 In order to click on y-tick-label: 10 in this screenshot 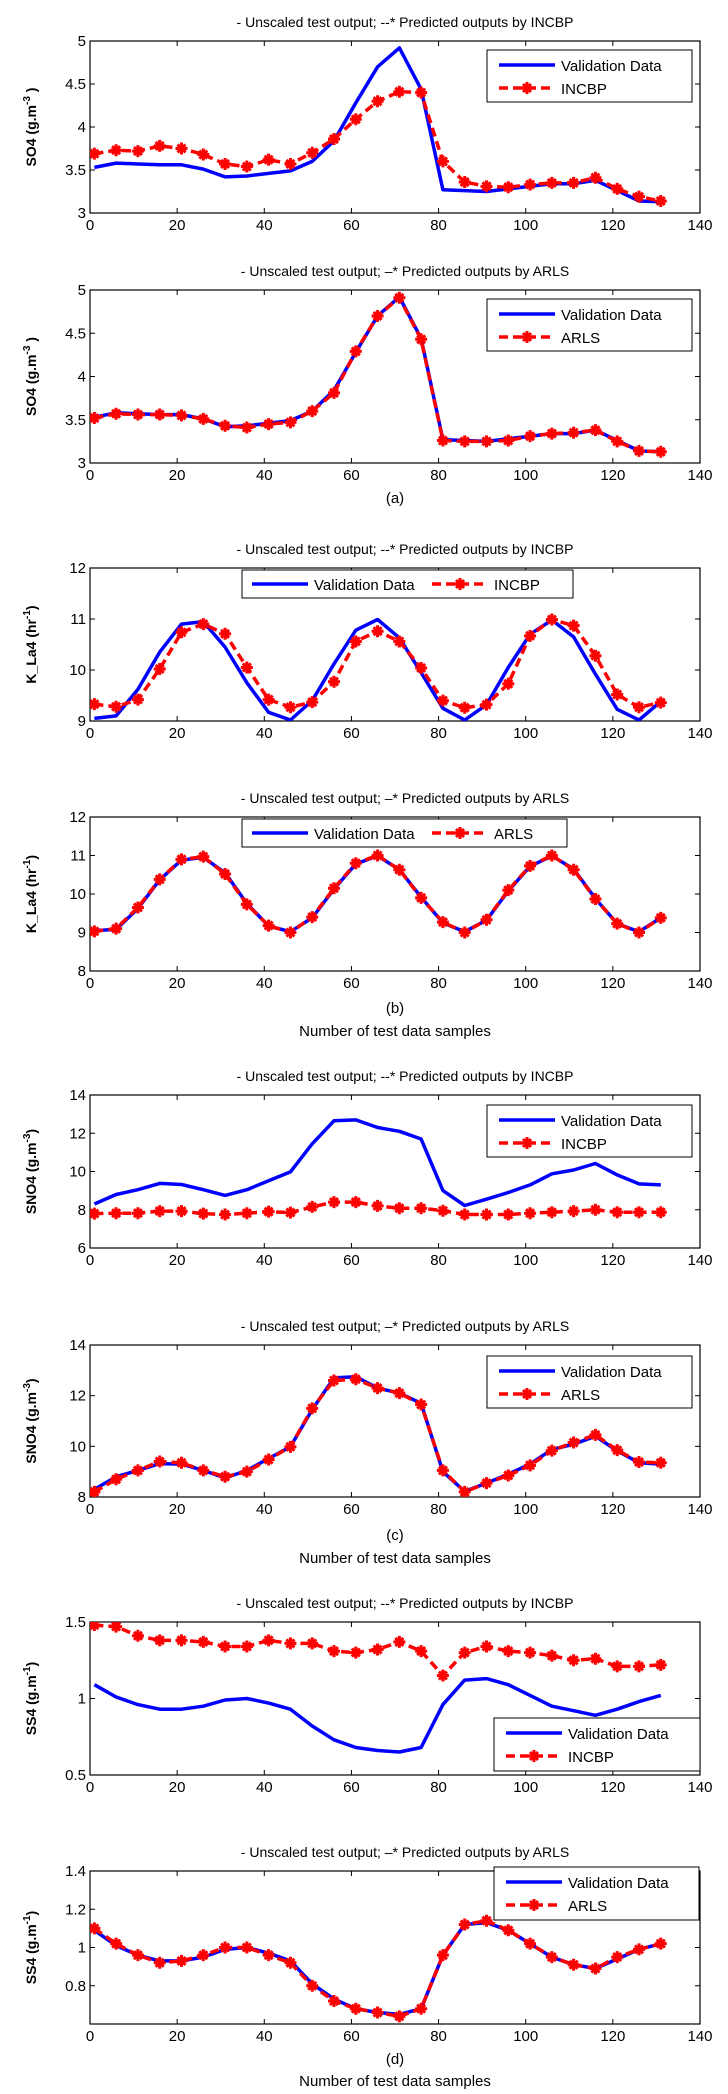, I will do `click(77, 894)`.